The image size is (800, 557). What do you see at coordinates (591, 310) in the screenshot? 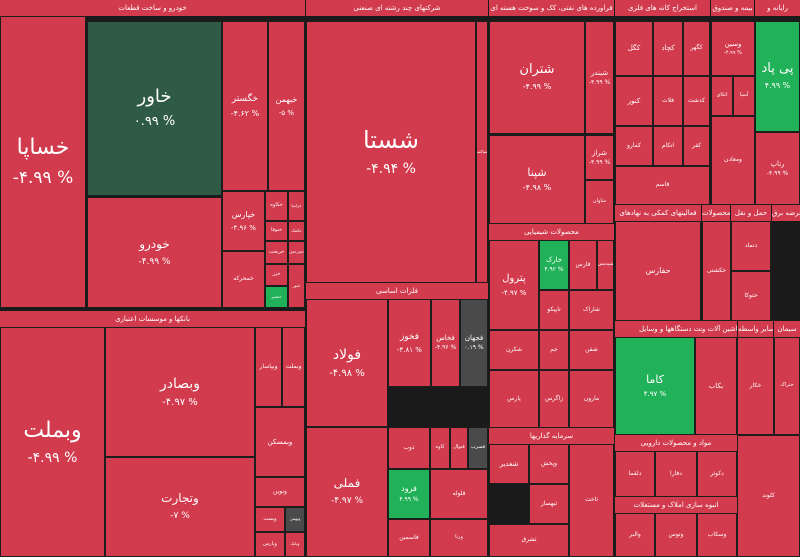
I see `treemap-tile: شاراک` at bounding box center [591, 310].